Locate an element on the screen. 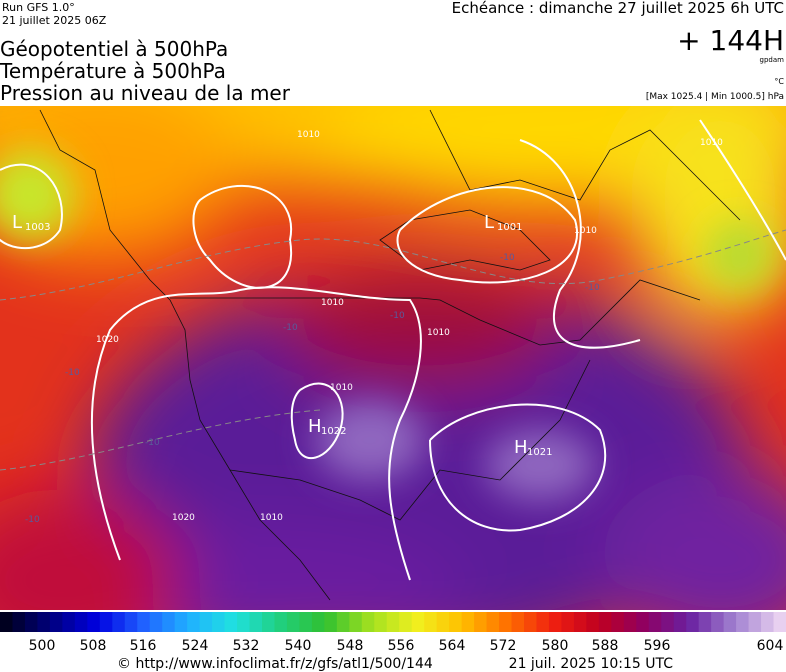 The height and width of the screenshot is (672, 786). colorbar-label: 596 is located at coordinates (657, 646).